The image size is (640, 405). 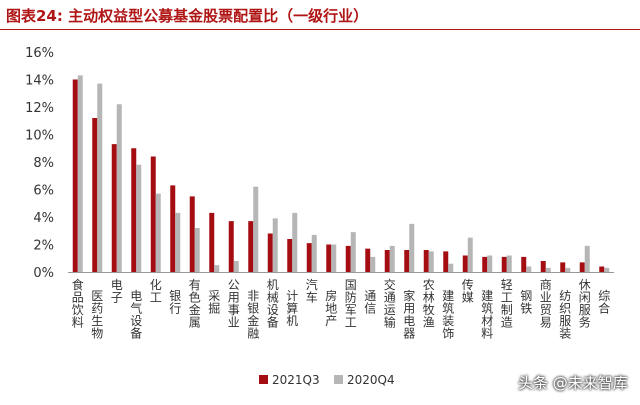 I want to click on x-category-label: 食品饮料, so click(x=78, y=303).